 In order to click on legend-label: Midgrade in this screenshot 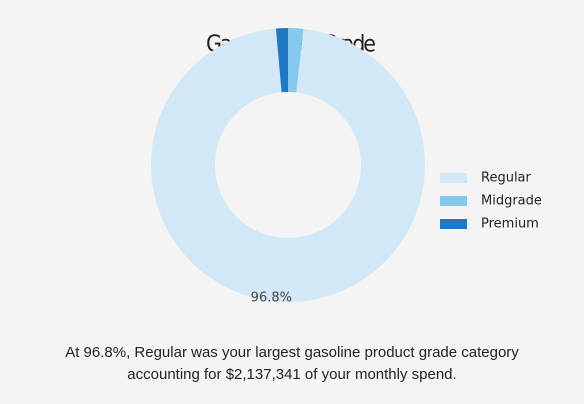, I will do `click(511, 201)`.